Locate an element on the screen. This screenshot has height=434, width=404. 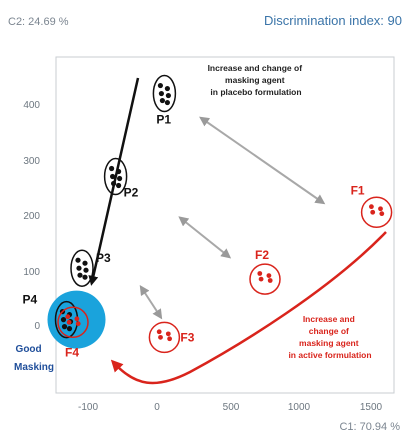
cluster-label: F3 is located at coordinates (187, 337).